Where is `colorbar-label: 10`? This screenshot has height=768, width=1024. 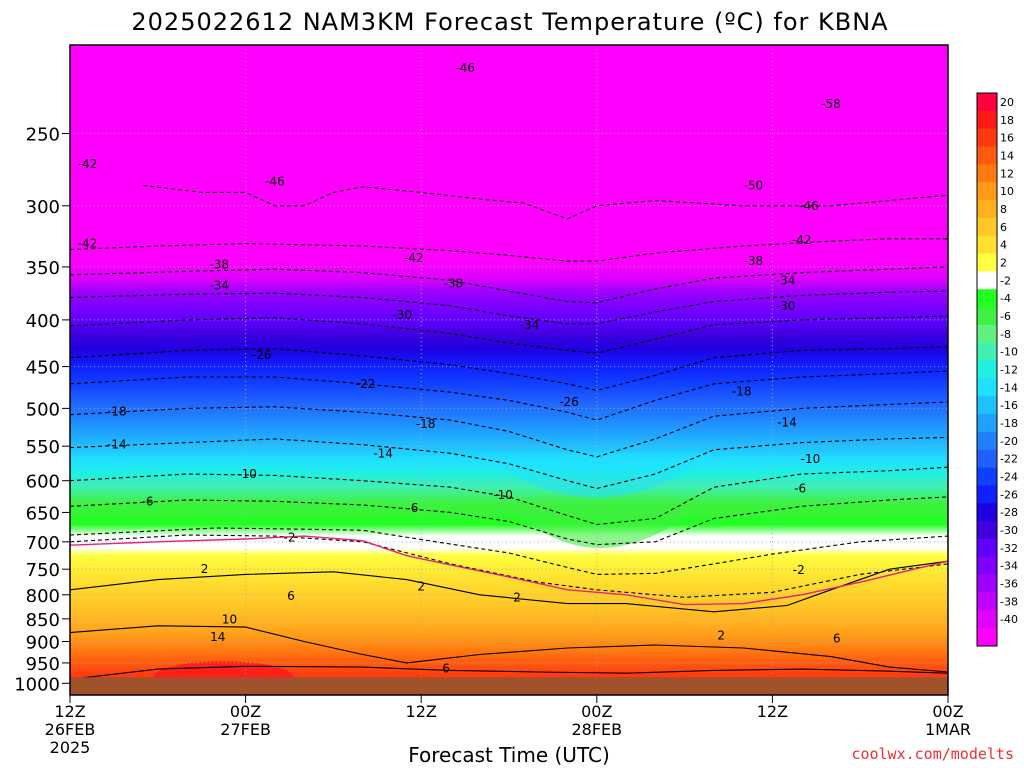
colorbar-label: 10 is located at coordinates (1007, 191).